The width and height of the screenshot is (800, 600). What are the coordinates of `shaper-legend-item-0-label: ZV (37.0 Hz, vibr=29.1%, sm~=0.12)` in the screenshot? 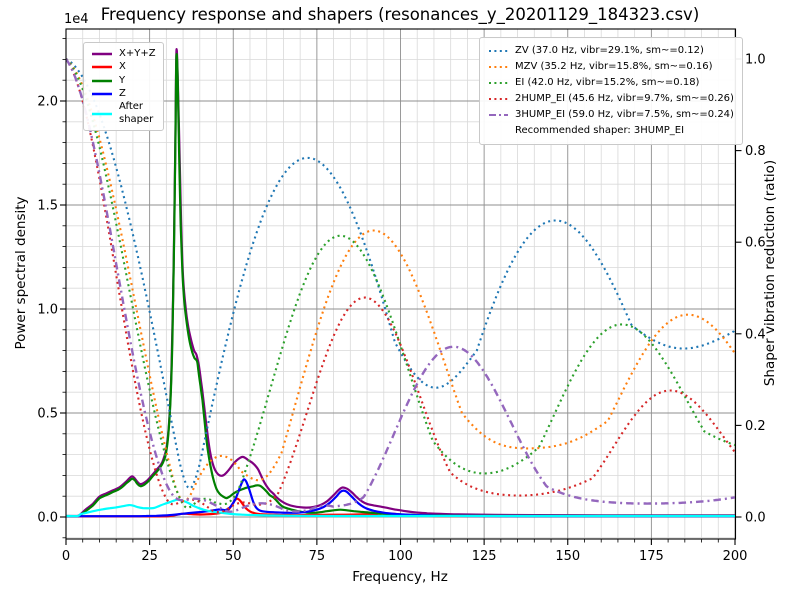 It's located at (609, 50).